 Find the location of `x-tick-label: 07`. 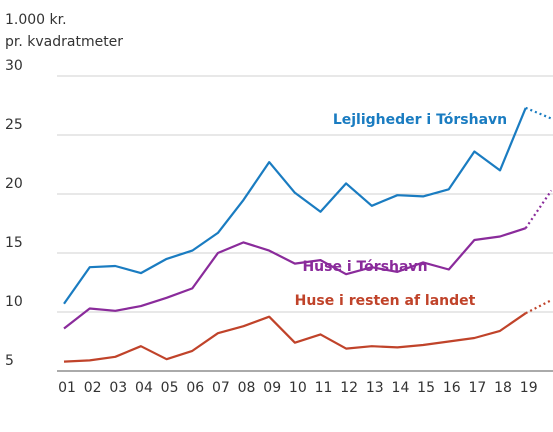

x-tick-label: 07 is located at coordinates (221, 388).